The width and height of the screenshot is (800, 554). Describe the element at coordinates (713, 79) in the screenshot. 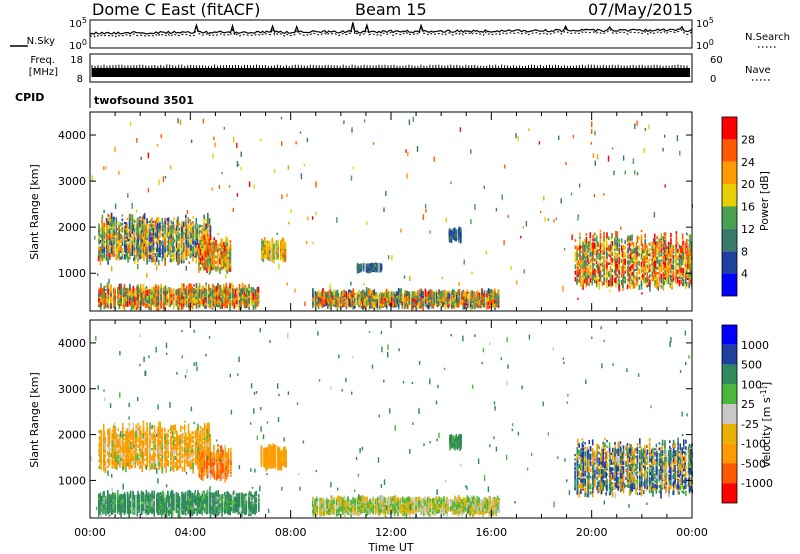

I see `nave-tick-bottom: 0` at that location.